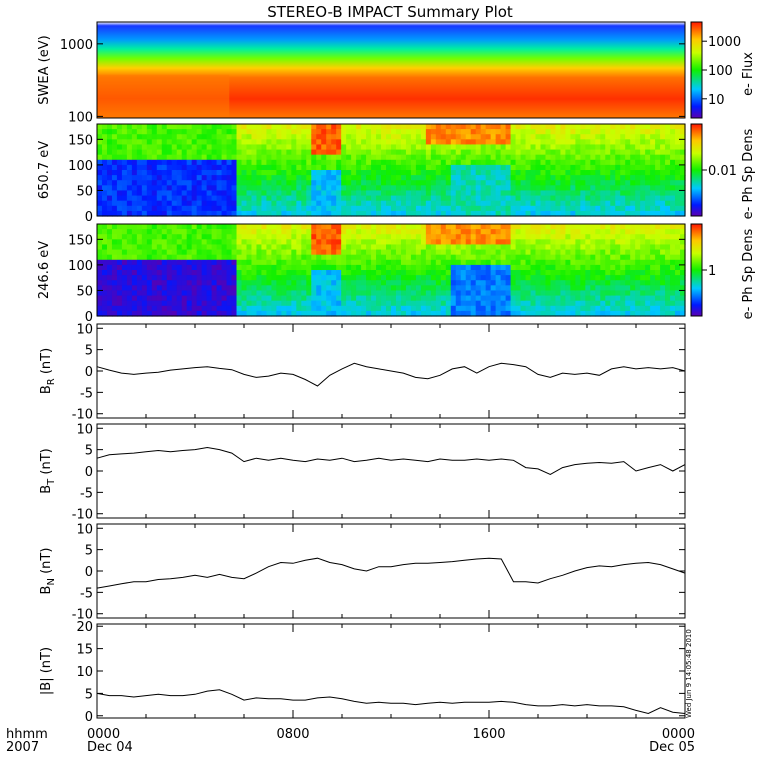  Describe the element at coordinates (391, 571) in the screenshot. I see `line-frame` at that location.